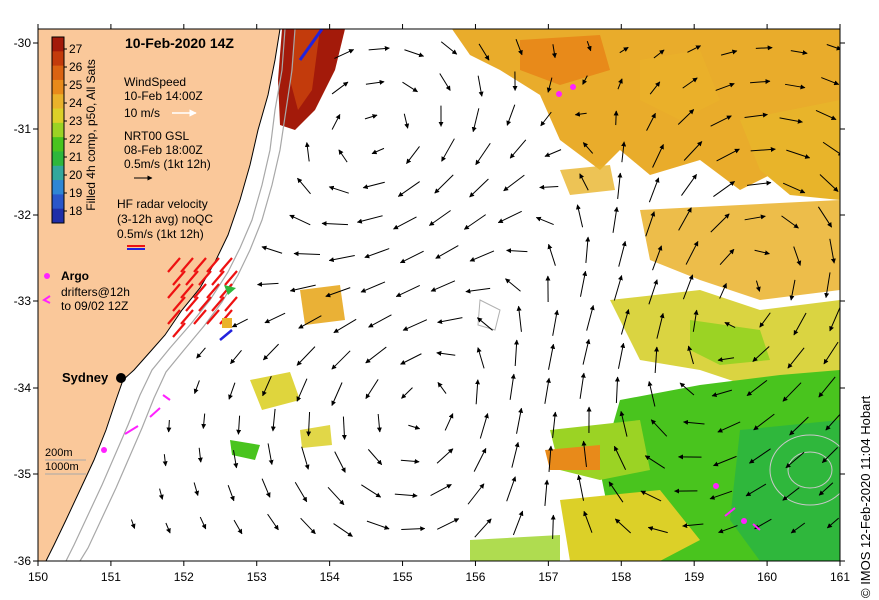 This screenshot has width=879, height=600. What do you see at coordinates (156, 136) in the screenshot?
I see `legend-nrt-title: NRT00 GSL` at bounding box center [156, 136].